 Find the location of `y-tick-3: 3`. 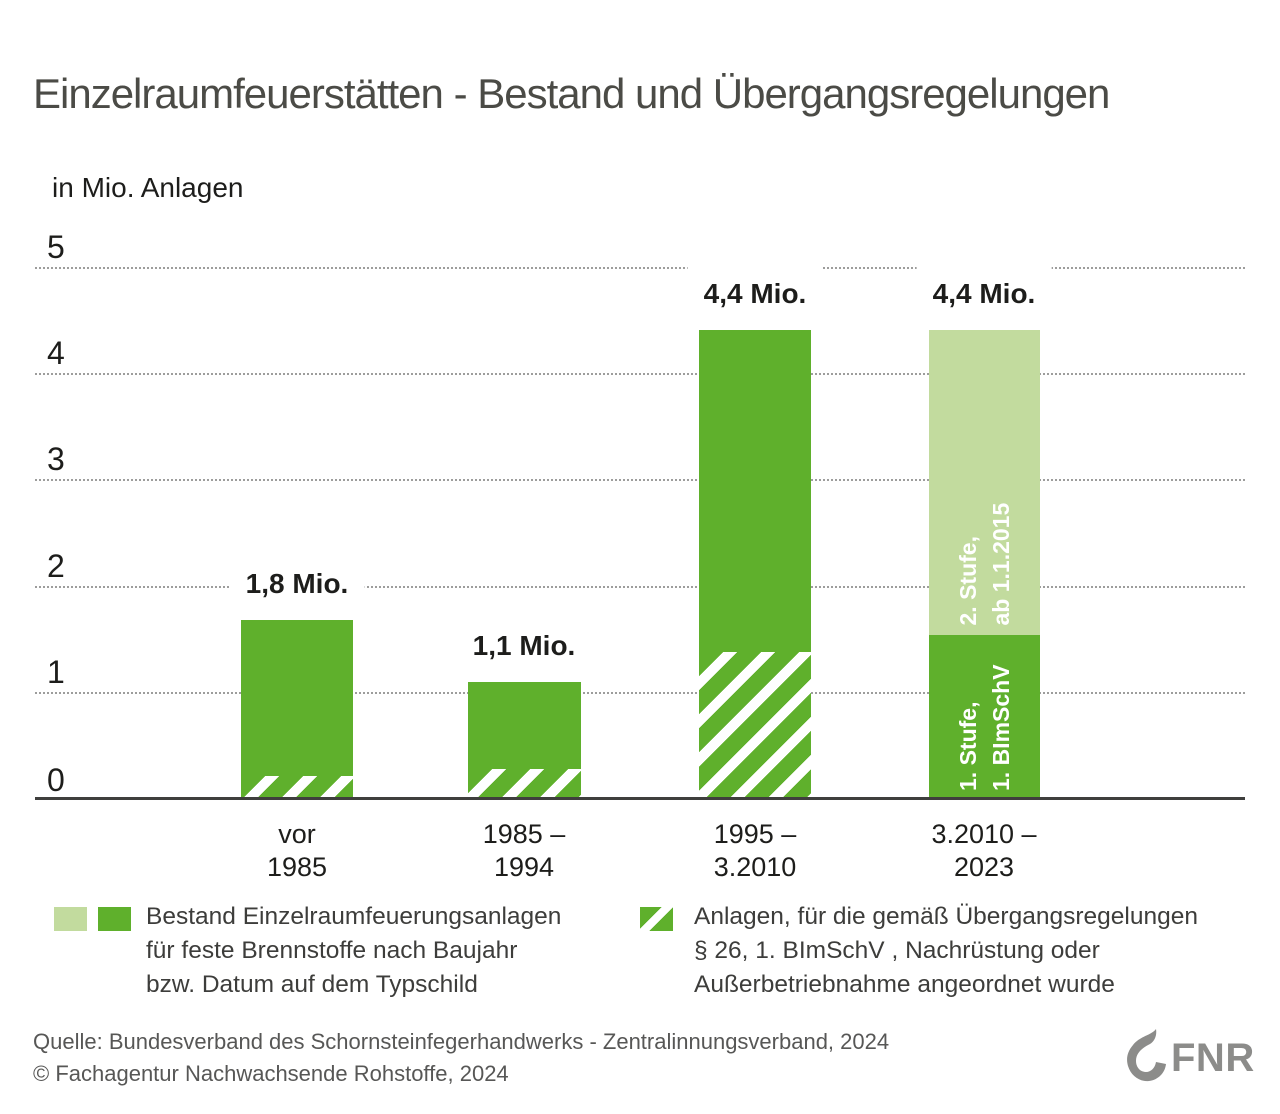

y-tick-3: 3 is located at coordinates (56, 459).